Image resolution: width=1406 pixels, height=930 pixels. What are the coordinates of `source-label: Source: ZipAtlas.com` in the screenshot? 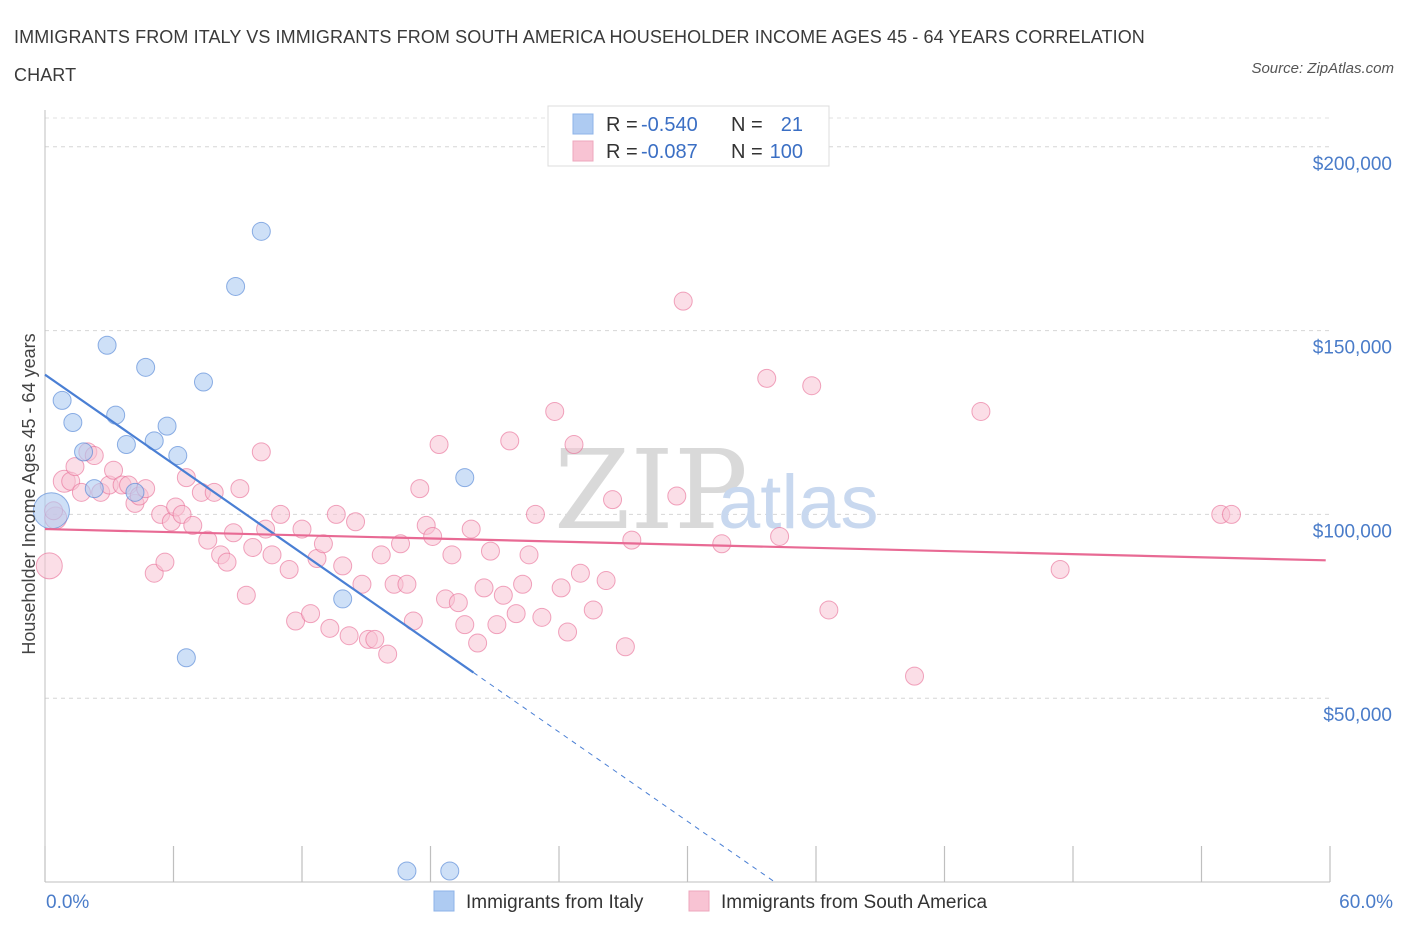 It's located at (1322, 68).